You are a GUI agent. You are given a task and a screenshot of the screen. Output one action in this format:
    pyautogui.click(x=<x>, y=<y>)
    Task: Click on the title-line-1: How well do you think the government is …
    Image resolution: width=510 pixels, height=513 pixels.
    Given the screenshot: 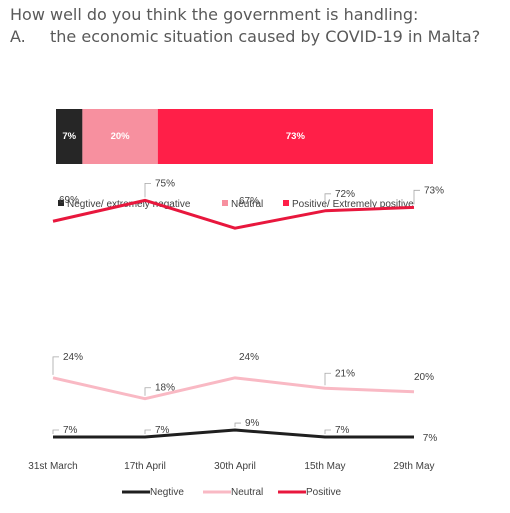 What is the action you would take?
    pyautogui.click(x=214, y=14)
    